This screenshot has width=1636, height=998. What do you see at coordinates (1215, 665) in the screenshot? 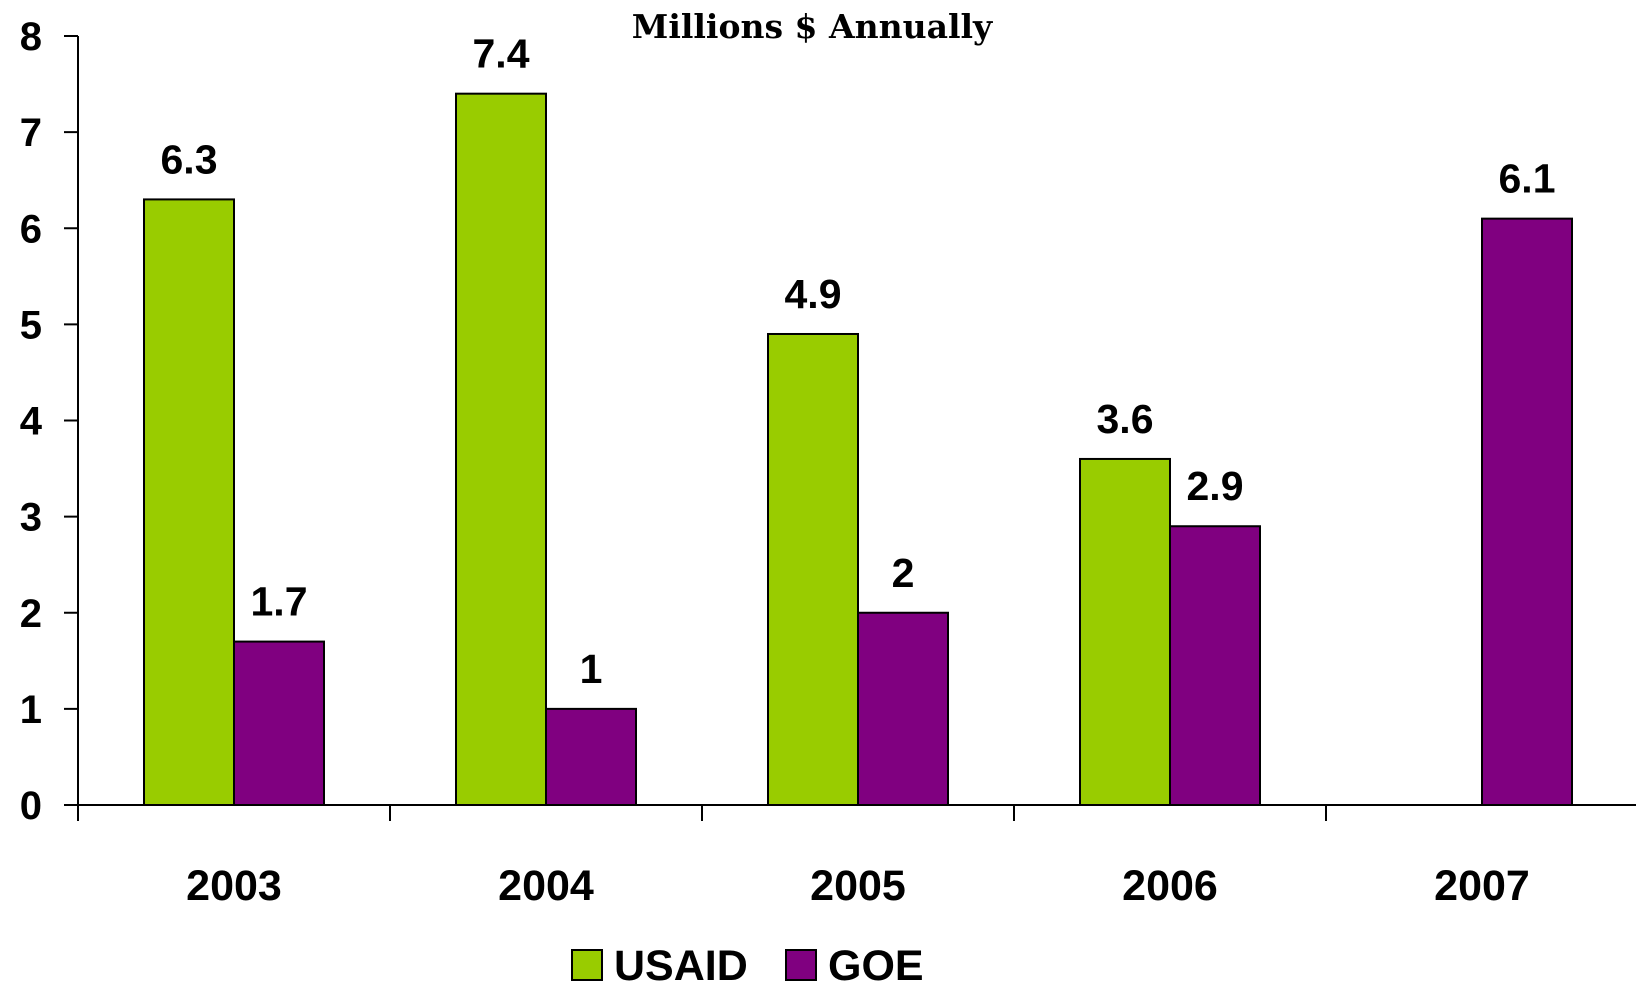
I see `bar-goe-2006` at bounding box center [1215, 665].